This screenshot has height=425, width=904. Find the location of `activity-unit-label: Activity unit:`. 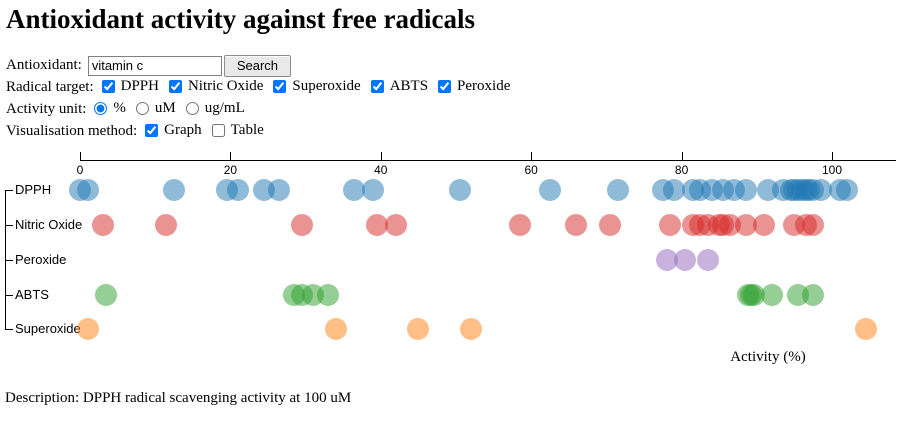

activity-unit-label: Activity unit: is located at coordinates (46, 109).